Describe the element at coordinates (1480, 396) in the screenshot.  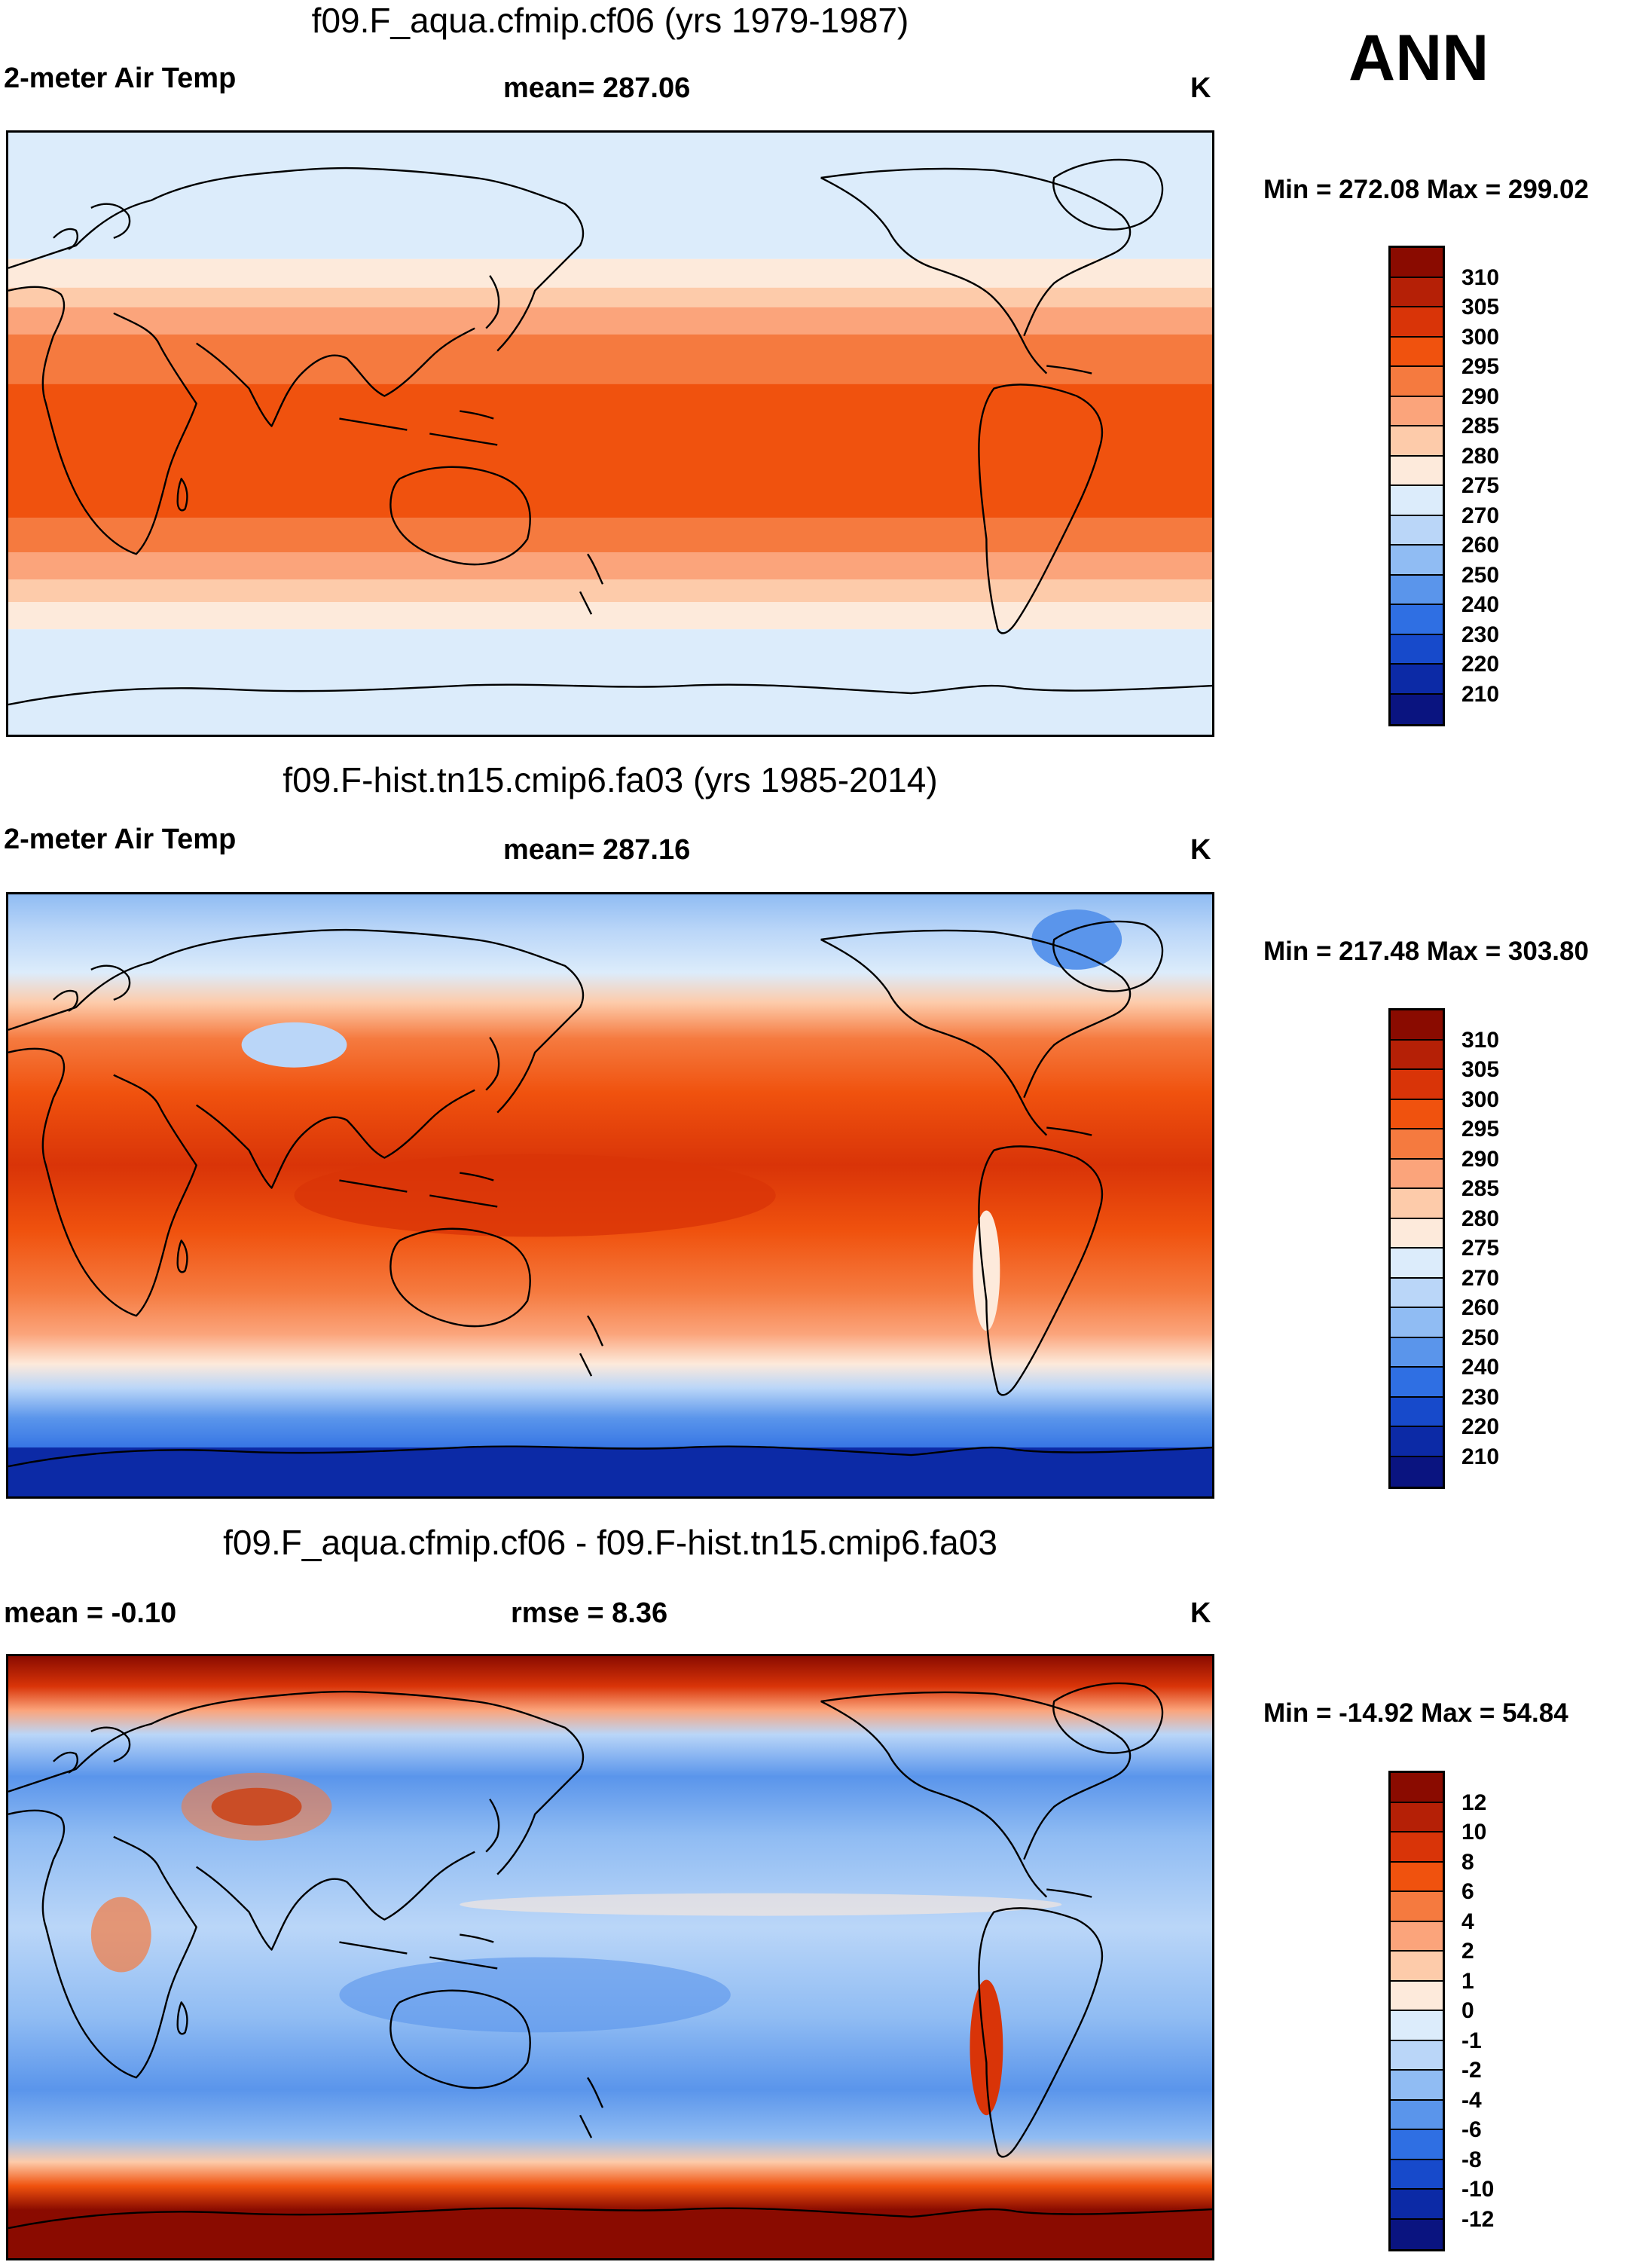
I see `panel1-colorbar-label: 290` at that location.